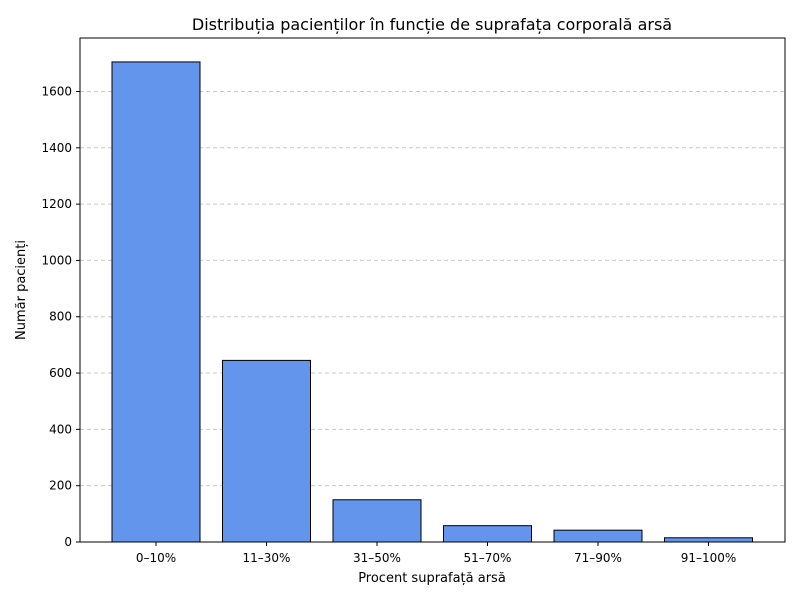 This screenshot has width=800, height=604. I want to click on x-axis-label: Procent suprafață arsă, so click(432, 578).